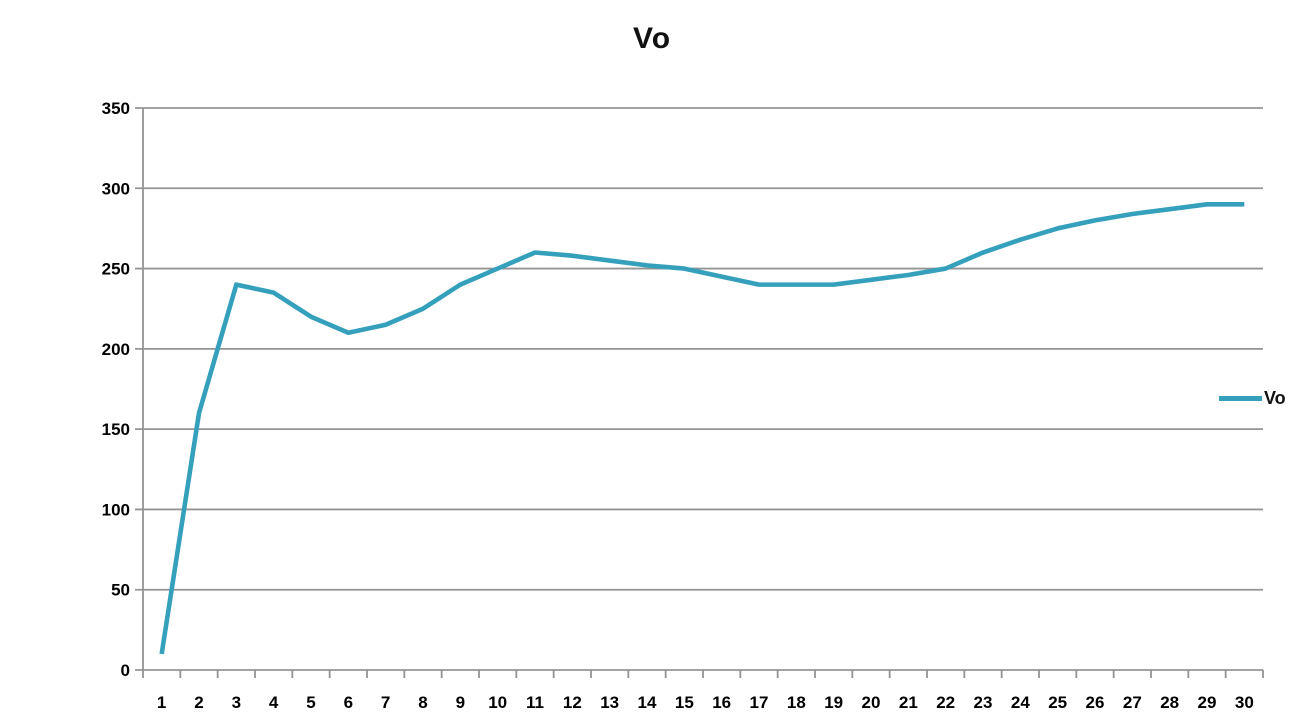 Image resolution: width=1312 pixels, height=721 pixels. Describe the element at coordinates (684, 702) in the screenshot. I see `x-axis-label-15: 15` at that location.